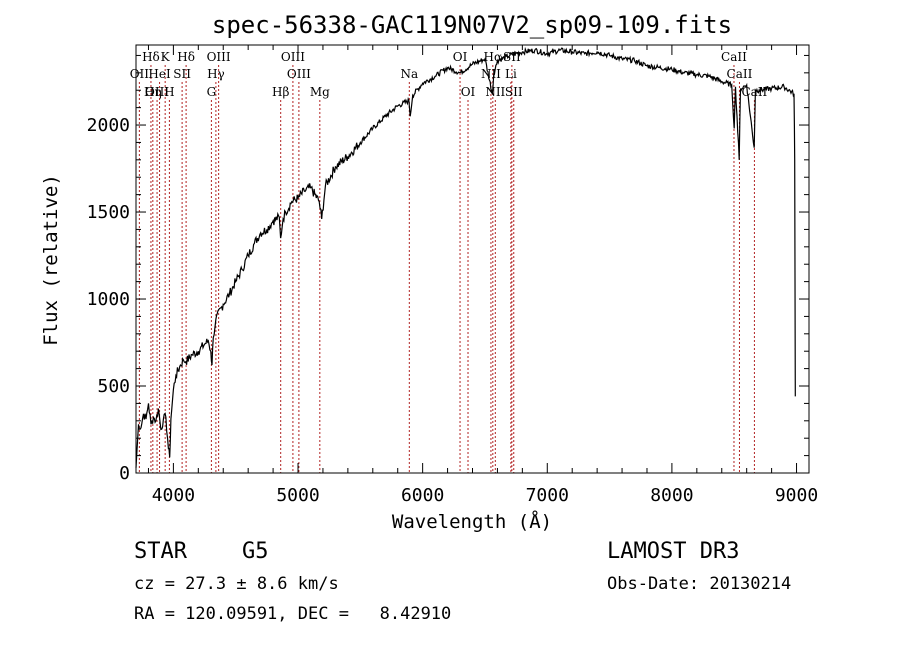 The height and width of the screenshot is (649, 900). What do you see at coordinates (161, 551) in the screenshot?
I see `object-class: STAR` at bounding box center [161, 551].